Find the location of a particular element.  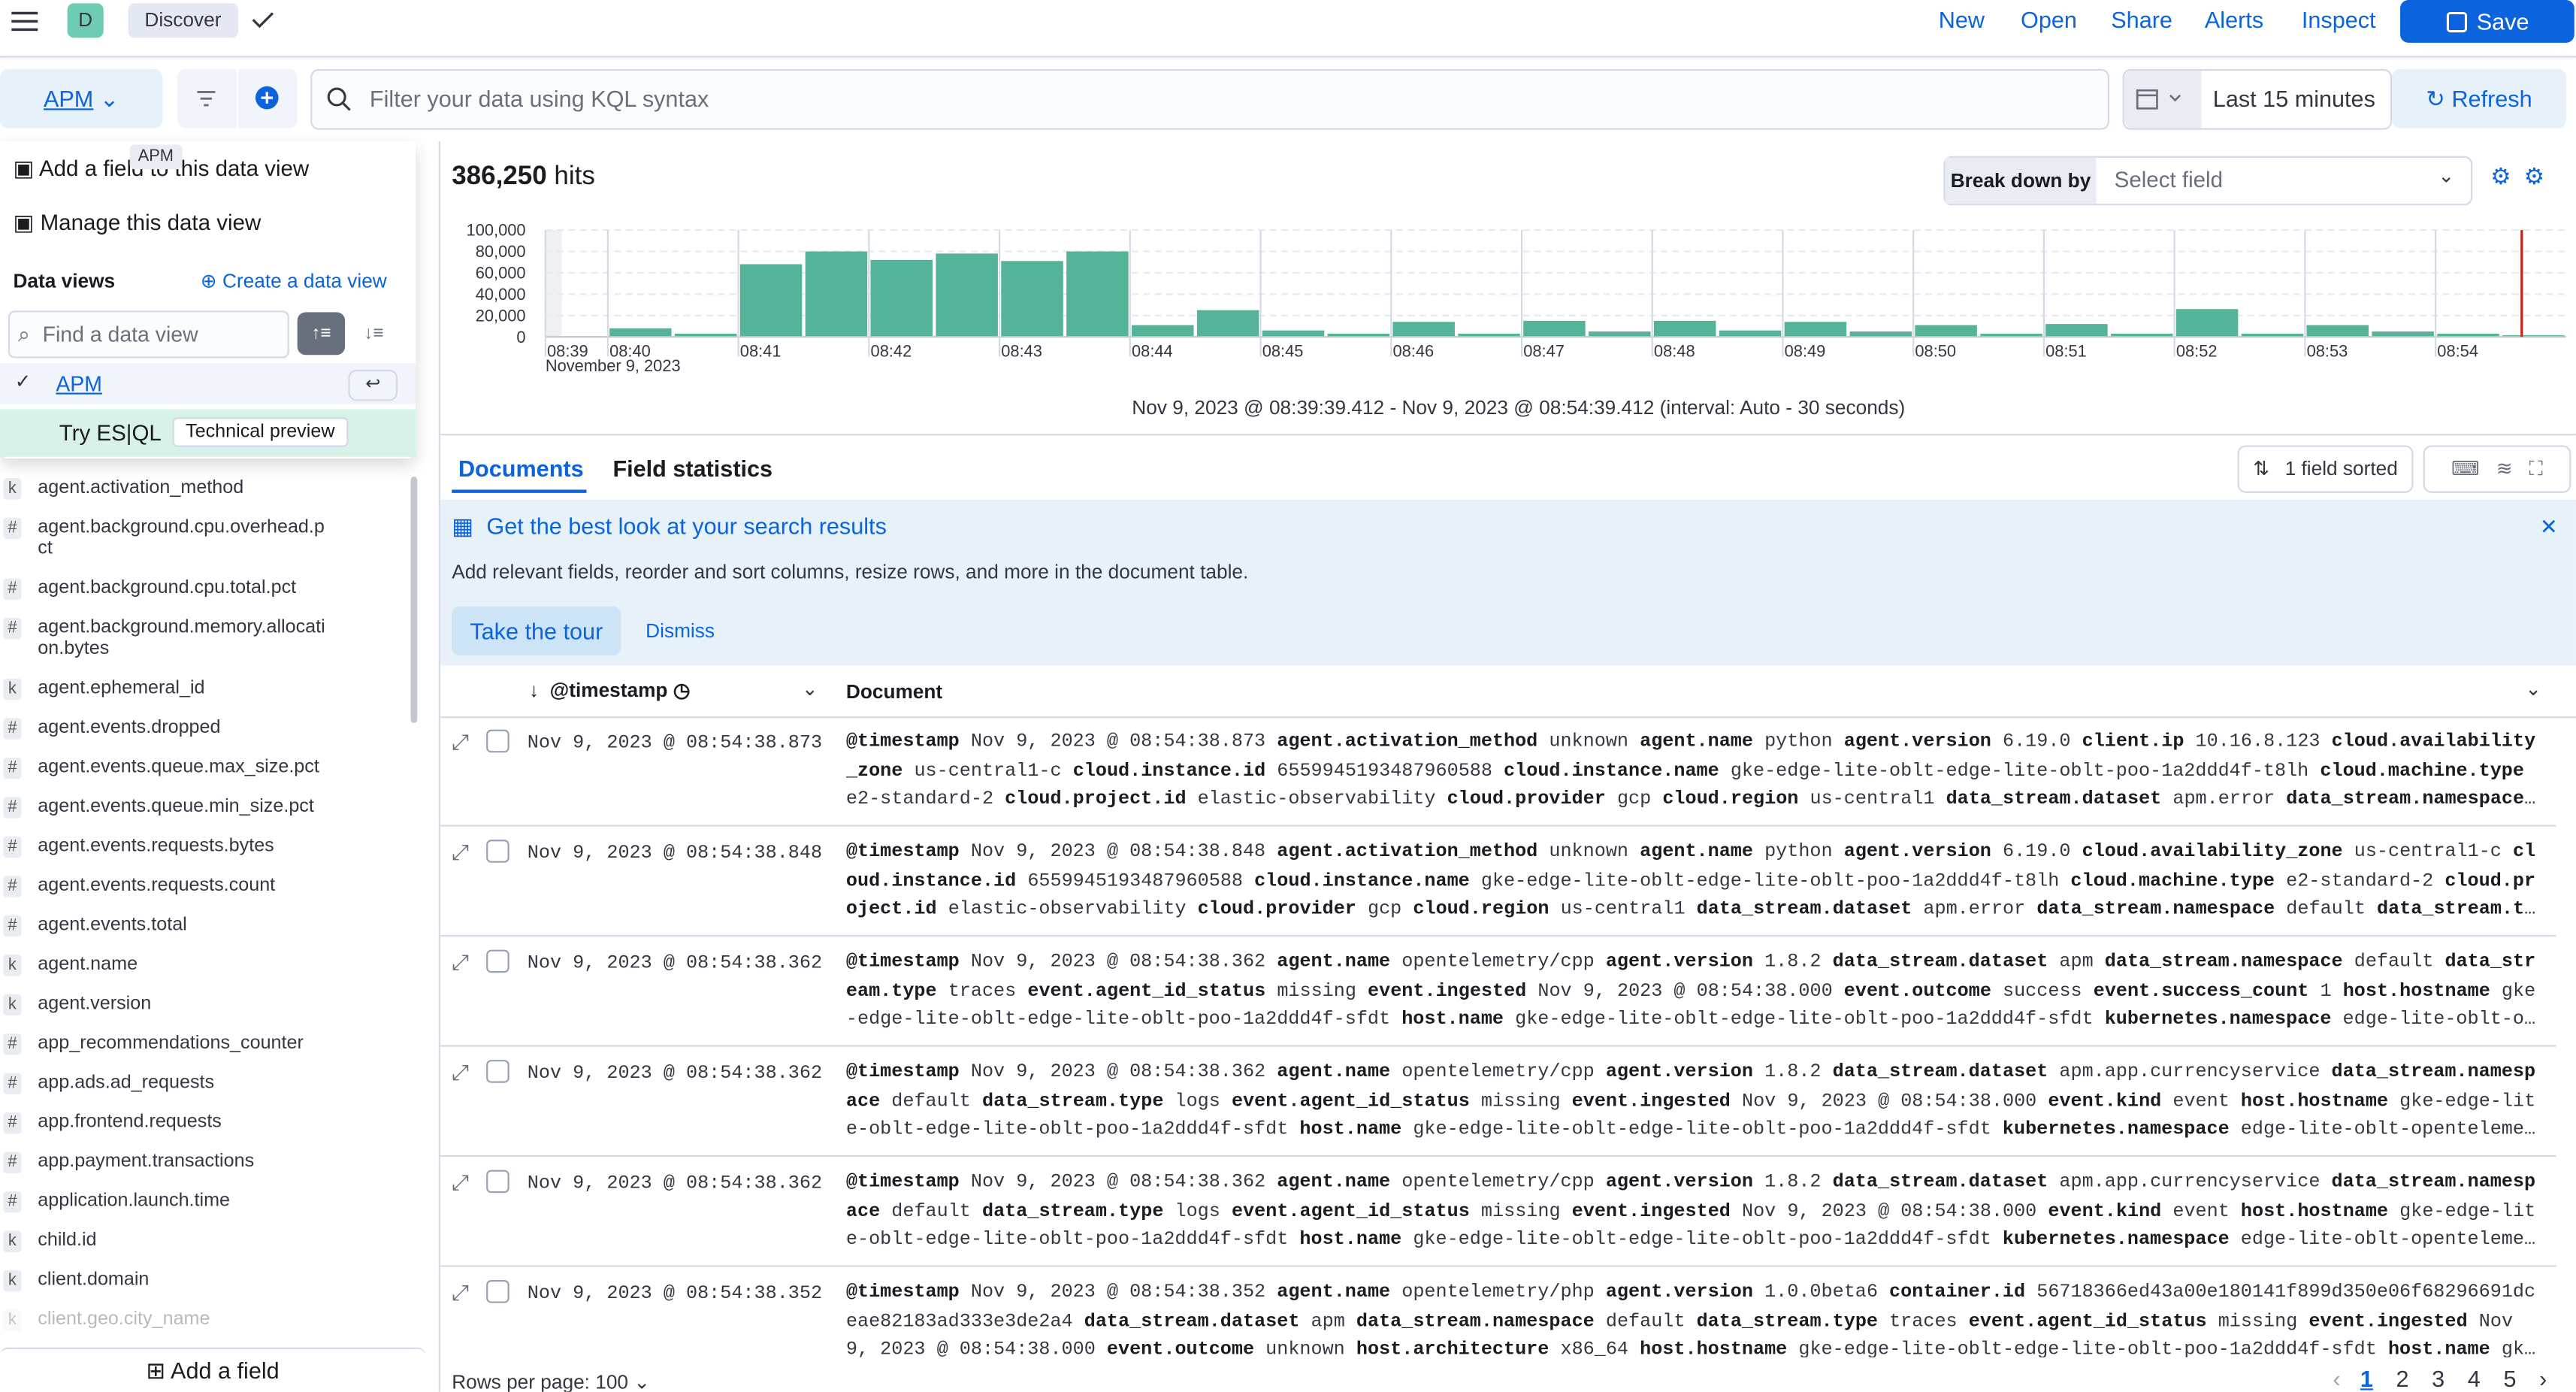

sort-desc-button: ↓≡ is located at coordinates (374, 333).